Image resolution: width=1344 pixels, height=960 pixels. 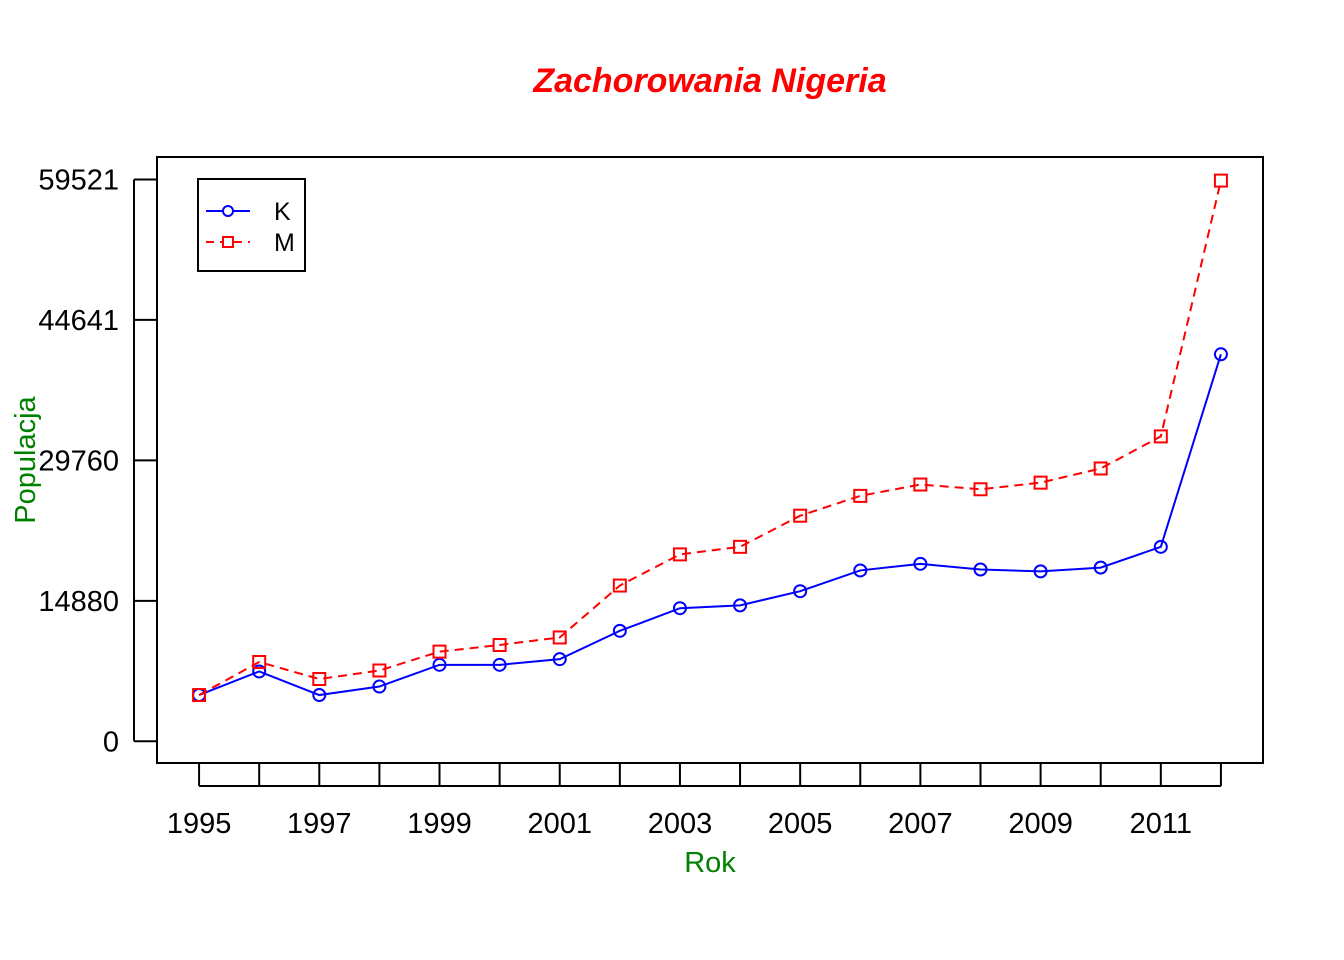 I want to click on x-tick-label: 1995, so click(x=199, y=824).